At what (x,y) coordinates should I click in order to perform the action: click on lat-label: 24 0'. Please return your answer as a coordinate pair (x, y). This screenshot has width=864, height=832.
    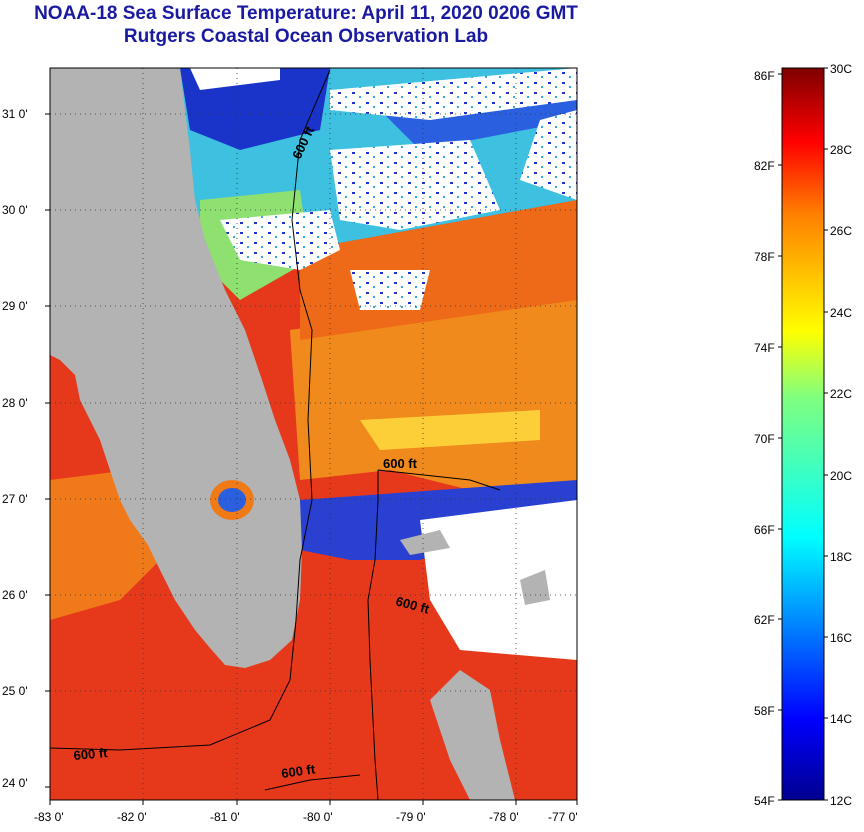
    Looking at the image, I should click on (15, 783).